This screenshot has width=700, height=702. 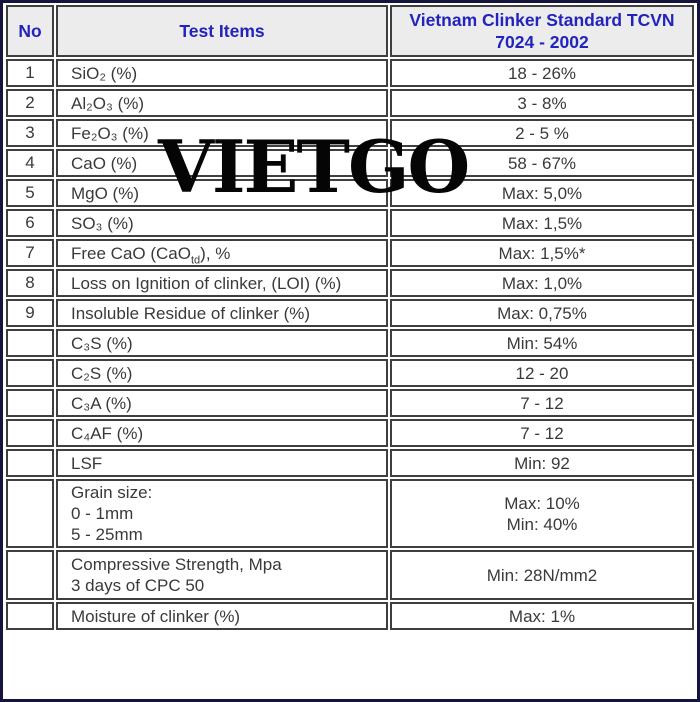 I want to click on test-item-label: C₂S (%), so click(x=222, y=373).